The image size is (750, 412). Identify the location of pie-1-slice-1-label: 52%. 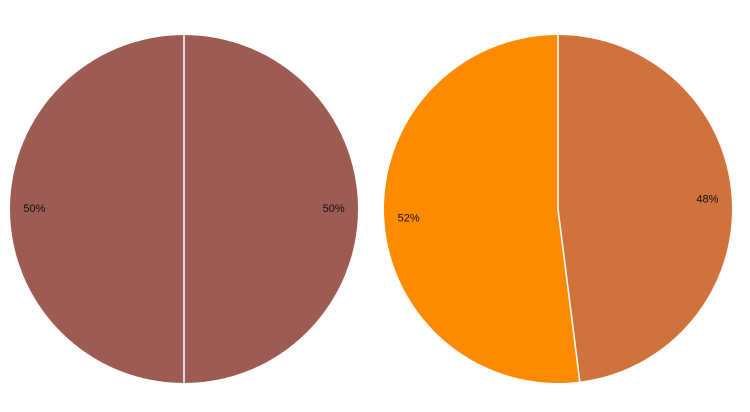
(409, 218).